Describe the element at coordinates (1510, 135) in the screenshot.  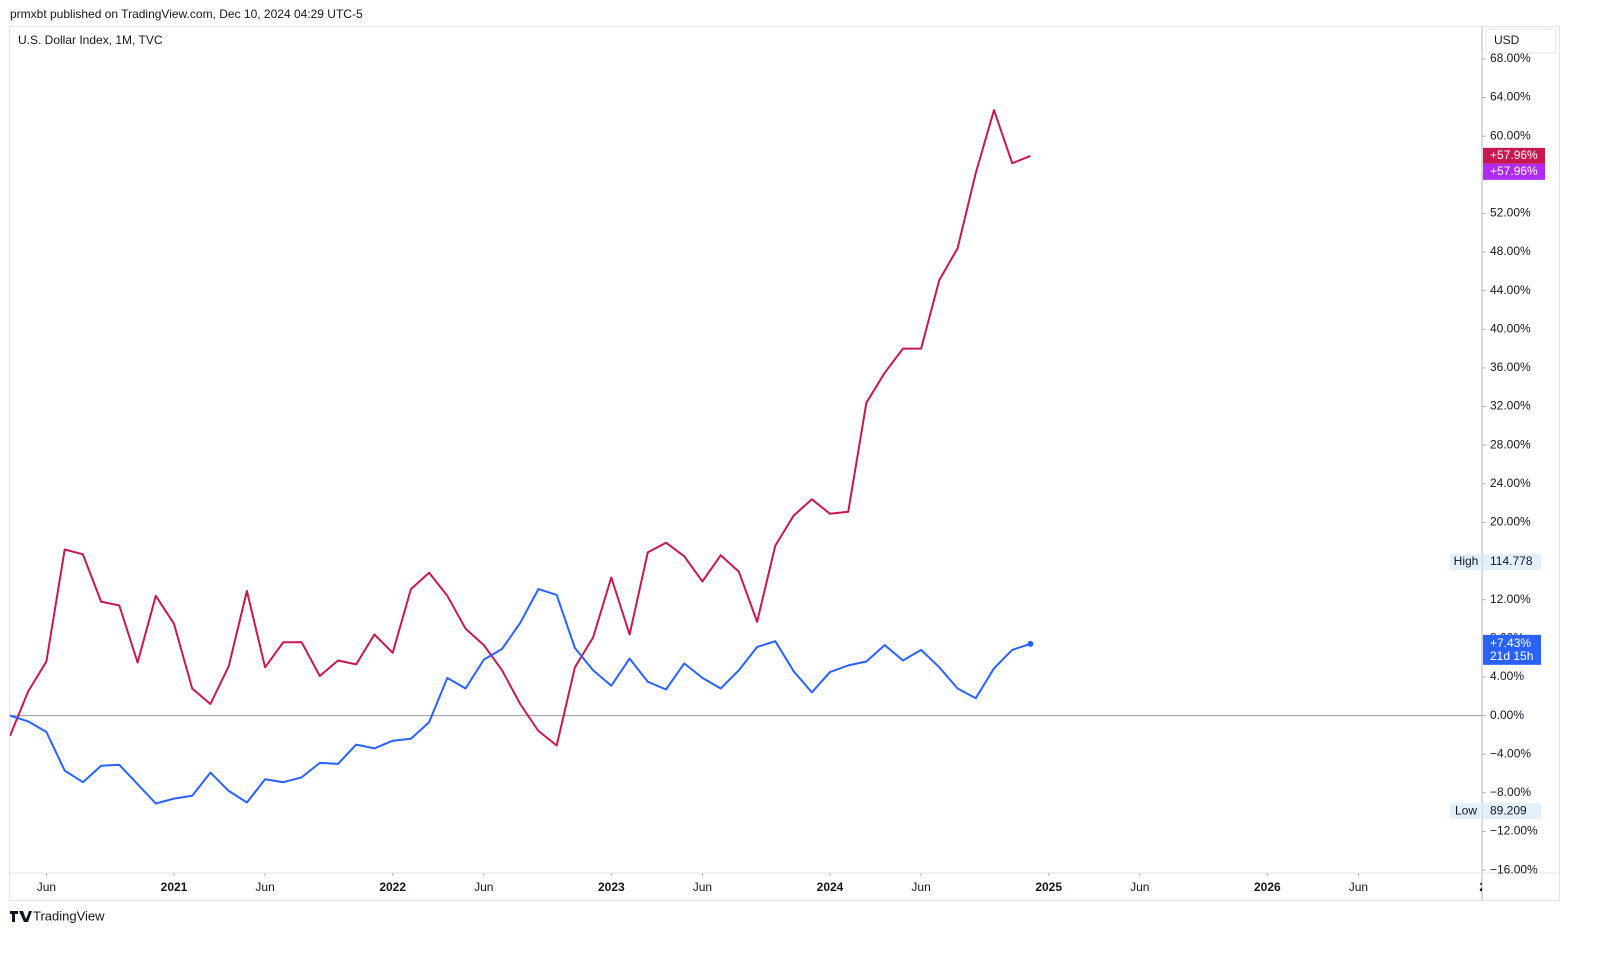
I see `y-tick-label: 60.00%` at that location.